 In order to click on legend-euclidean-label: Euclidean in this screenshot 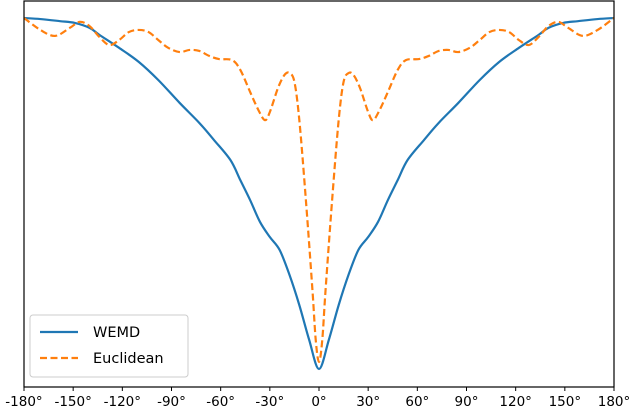, I will do `click(128, 359)`.